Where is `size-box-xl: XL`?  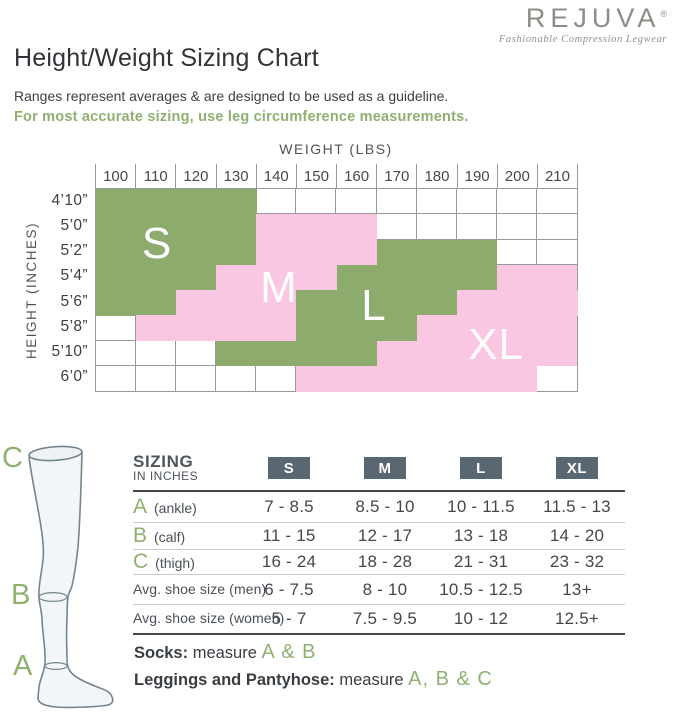 size-box-xl: XL is located at coordinates (577, 468).